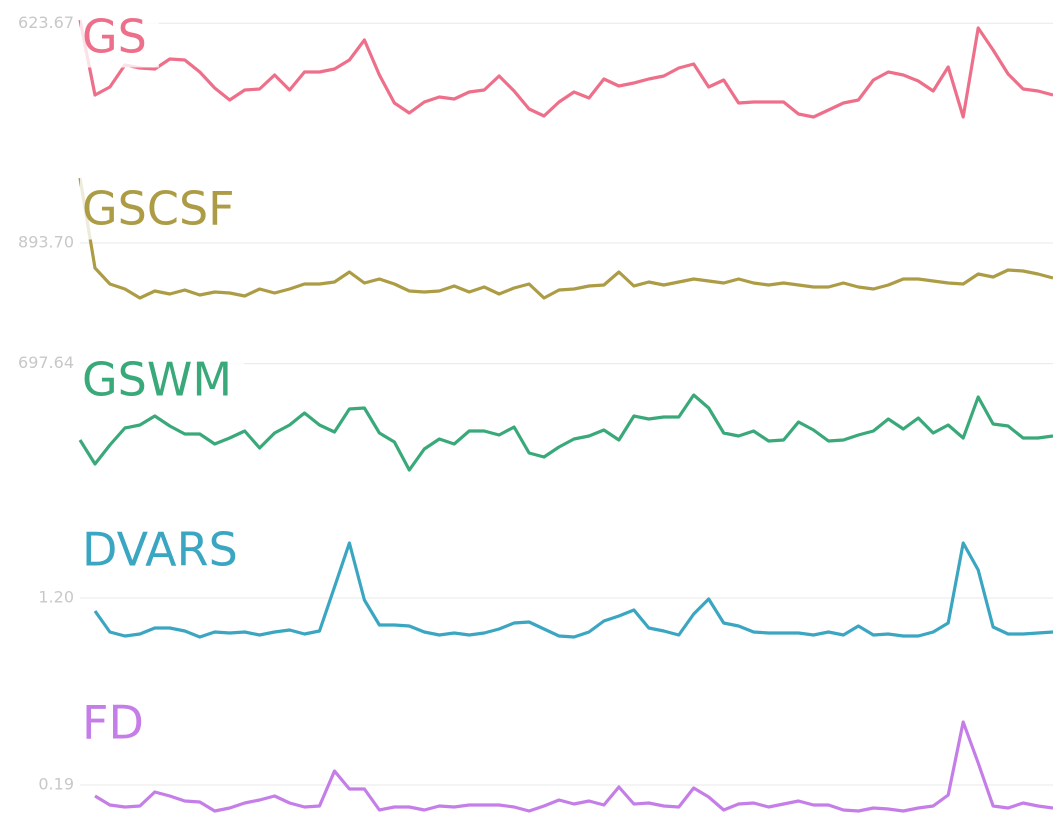 The height and width of the screenshot is (832, 1053). What do you see at coordinates (113, 723) in the screenshot?
I see `panel-title: FD` at bounding box center [113, 723].